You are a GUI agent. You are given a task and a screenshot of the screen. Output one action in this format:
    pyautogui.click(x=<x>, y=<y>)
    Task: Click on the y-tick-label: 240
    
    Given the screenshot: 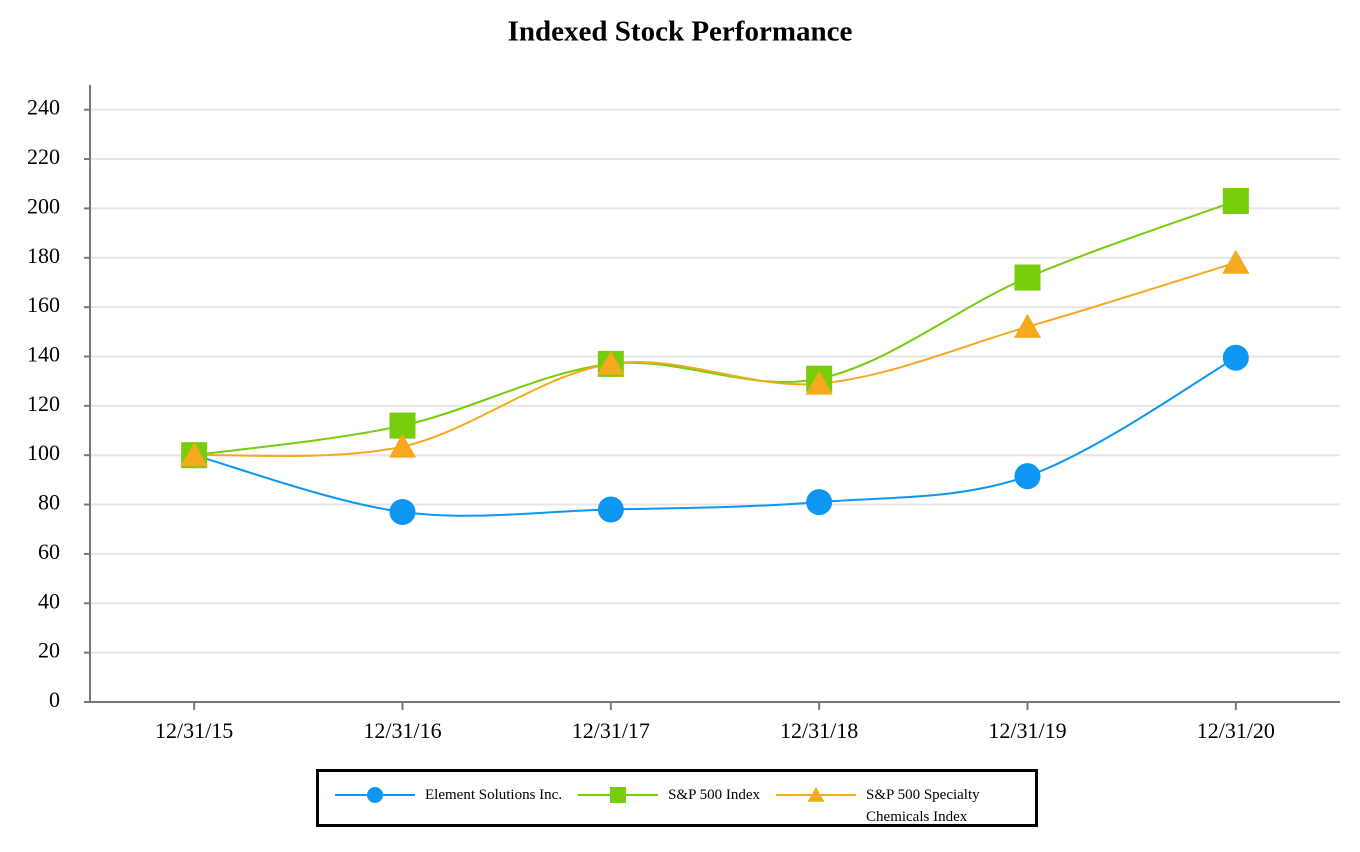 What is the action you would take?
    pyautogui.click(x=43, y=107)
    